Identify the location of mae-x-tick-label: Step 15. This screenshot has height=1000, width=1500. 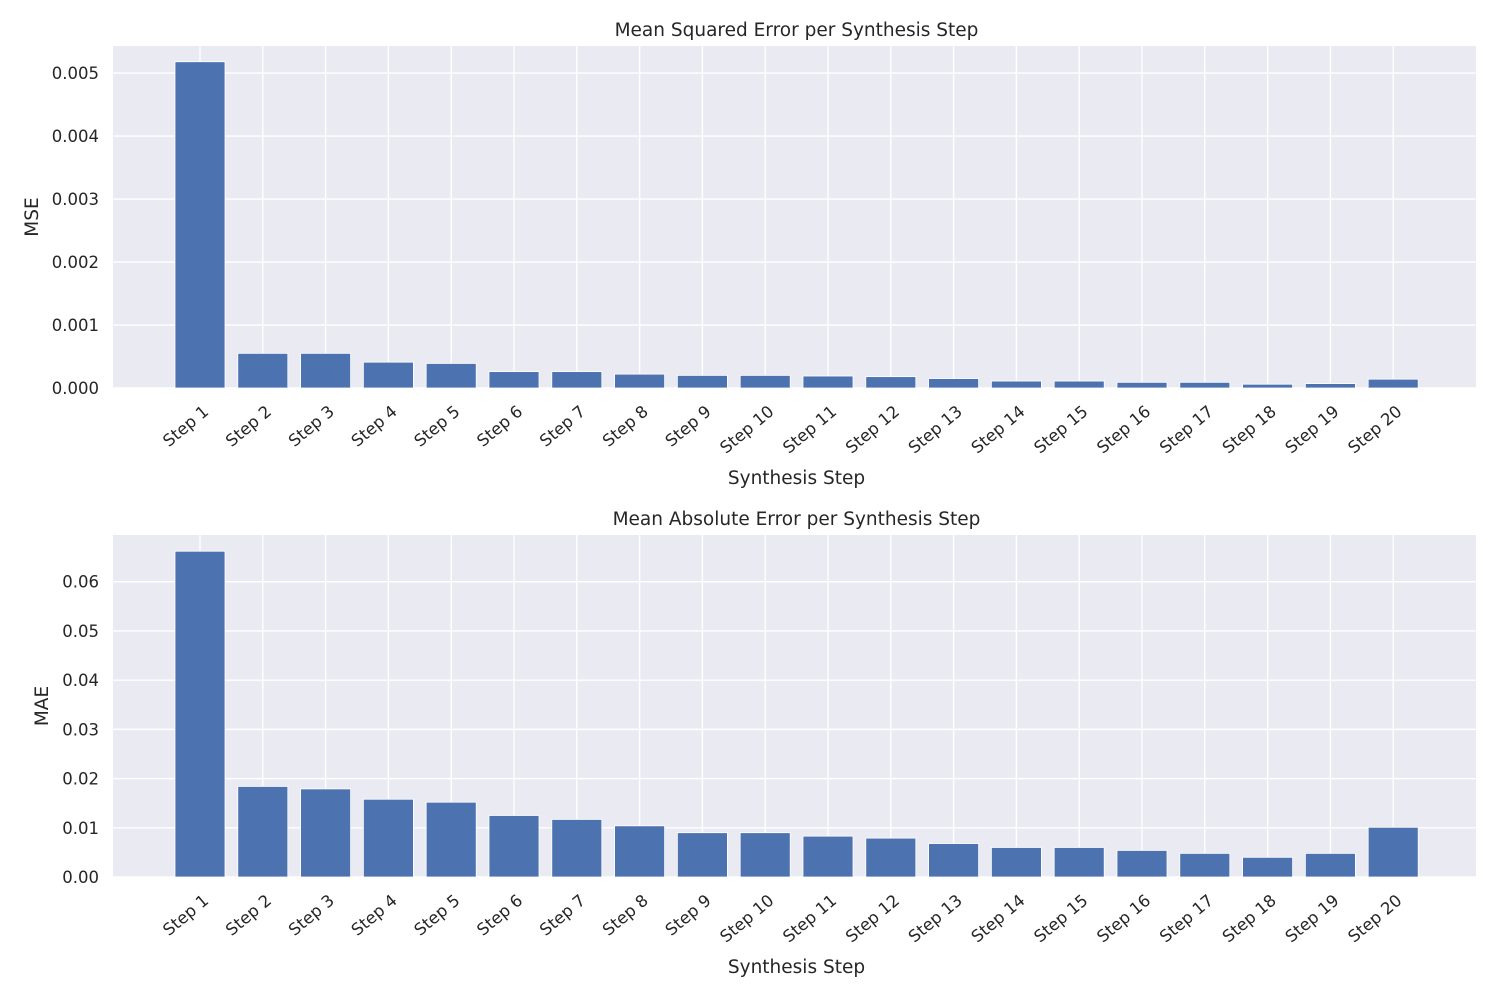
(1060, 919).